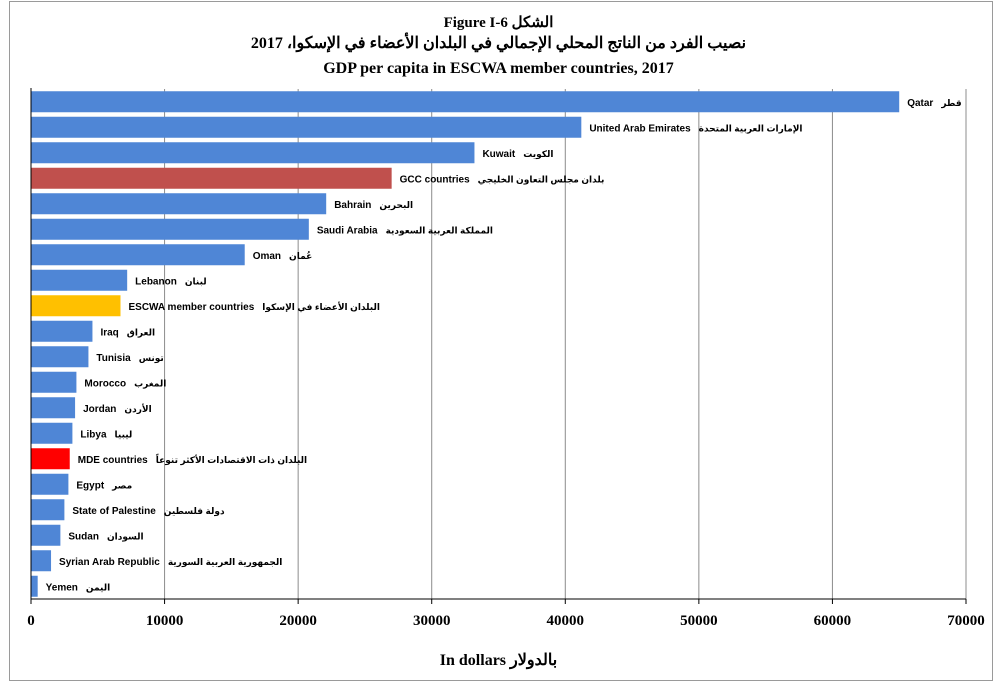  Describe the element at coordinates (699, 621) in the screenshot. I see `x-tick-label: 50000` at that location.